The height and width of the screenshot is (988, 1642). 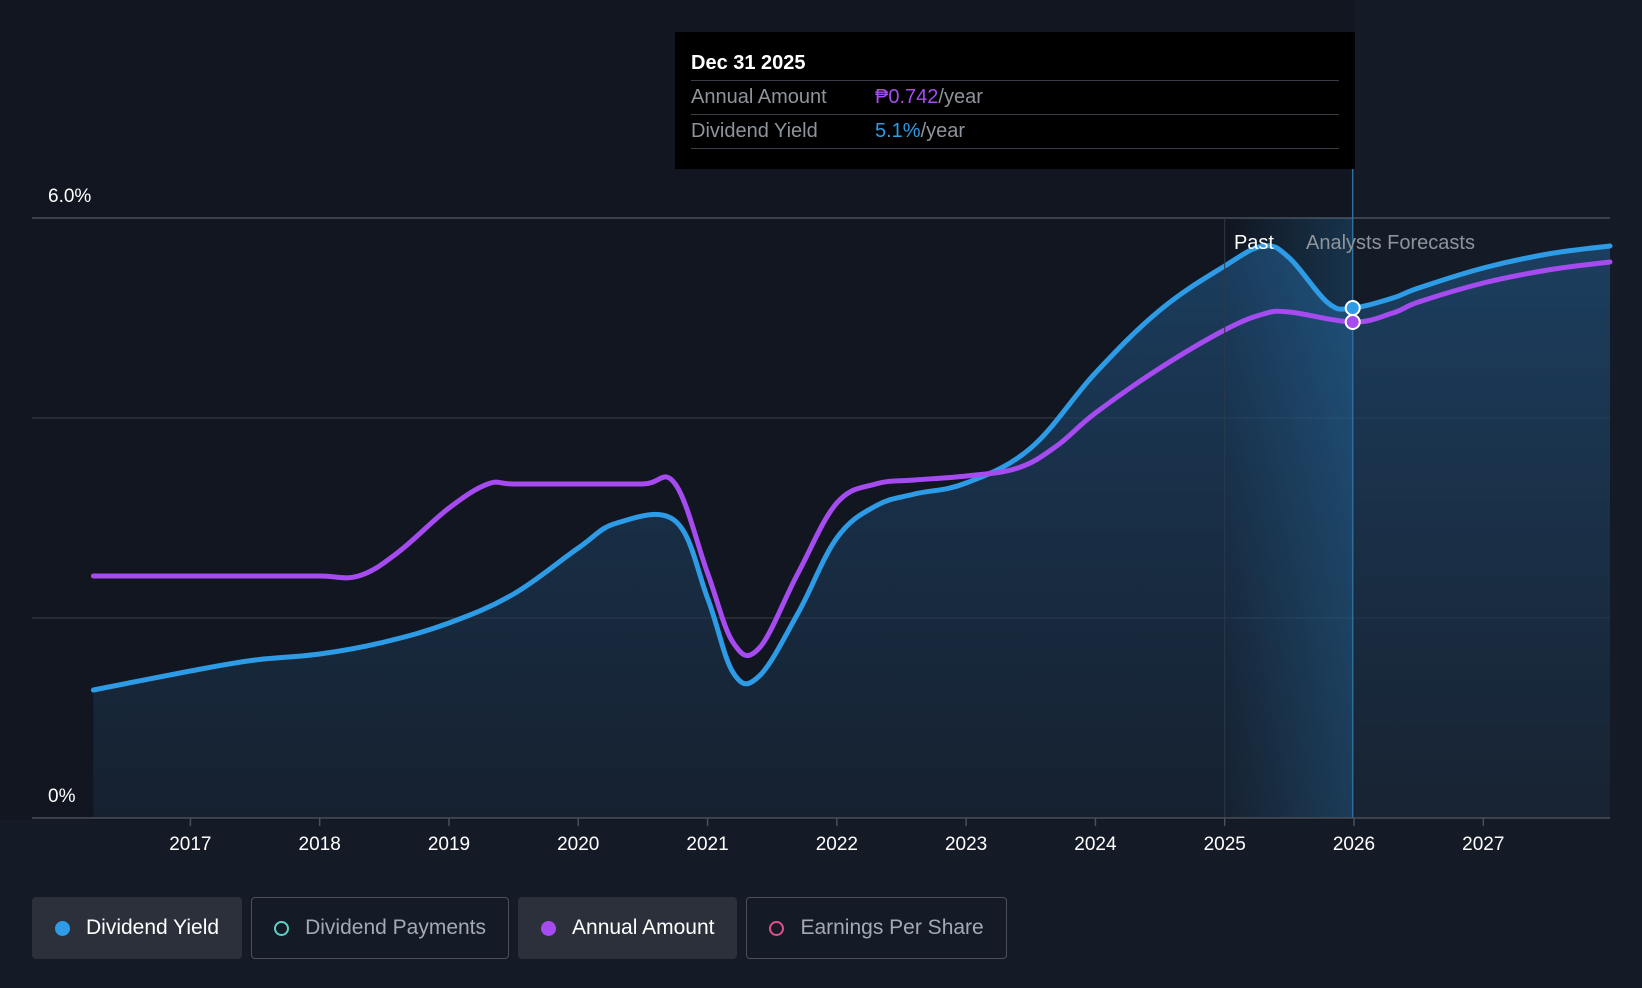 I want to click on legend-dividend-yield: Dividend Yield, so click(x=137, y=928).